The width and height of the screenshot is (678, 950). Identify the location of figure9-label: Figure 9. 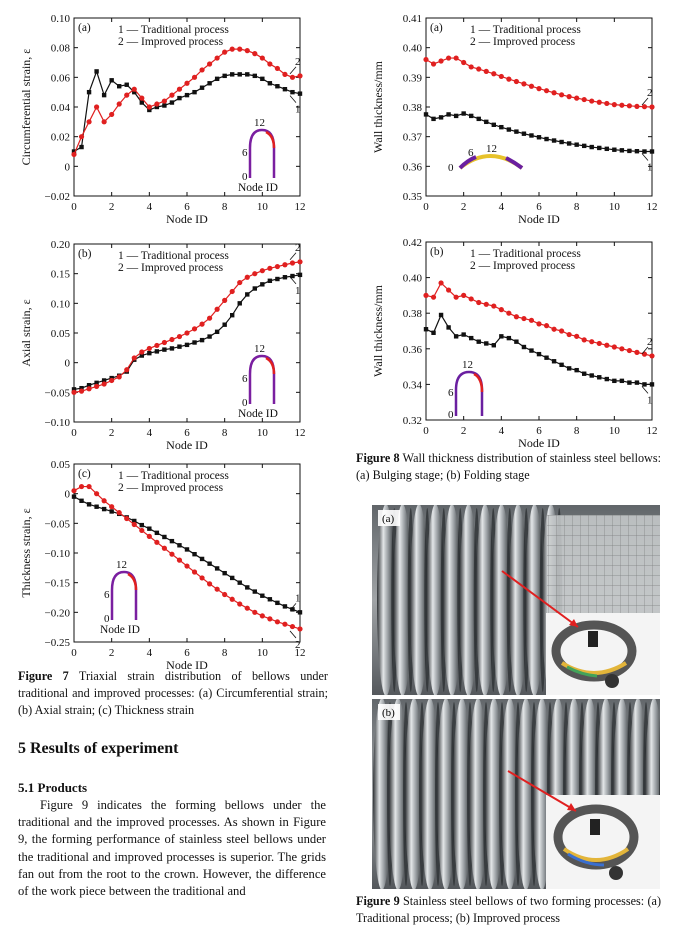
(378, 901).